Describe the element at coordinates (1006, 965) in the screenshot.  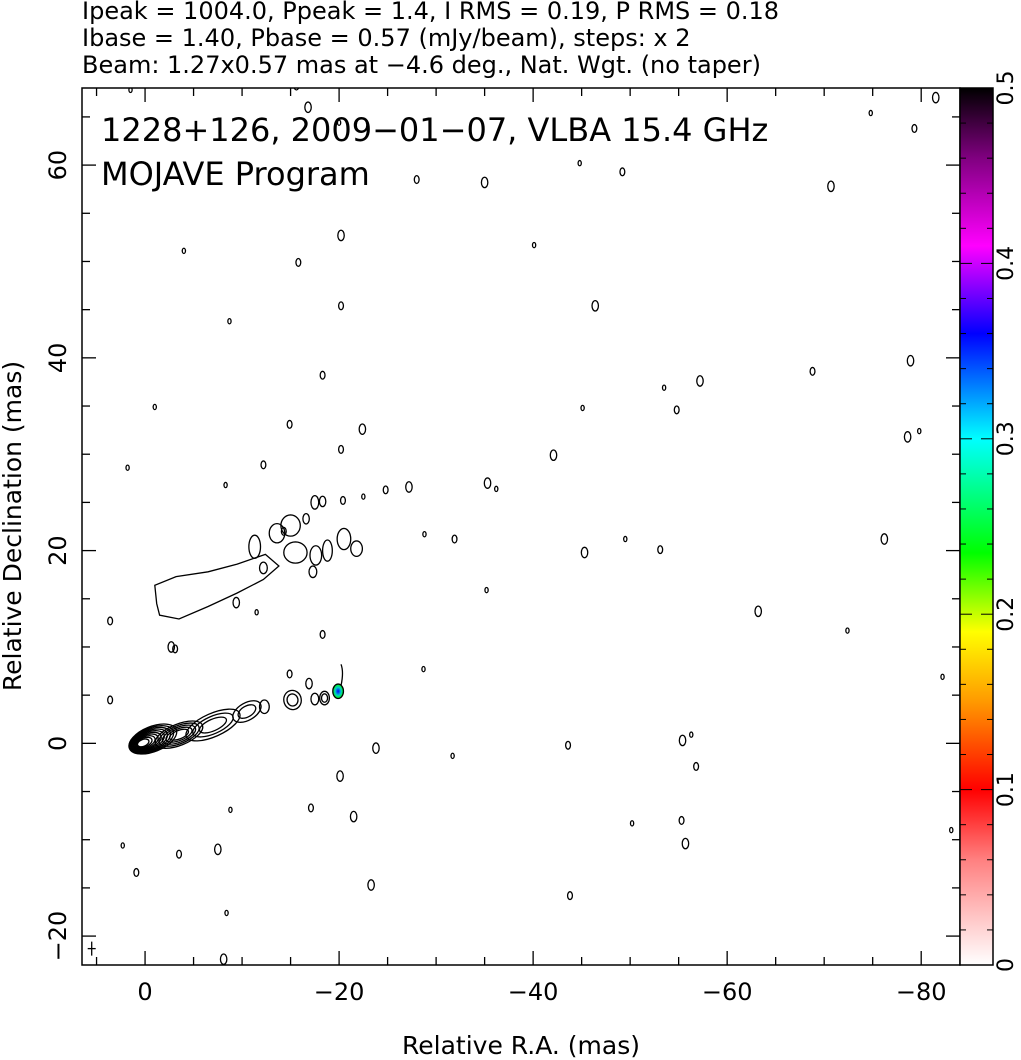
I see `colorbar-tick-label: 0` at that location.